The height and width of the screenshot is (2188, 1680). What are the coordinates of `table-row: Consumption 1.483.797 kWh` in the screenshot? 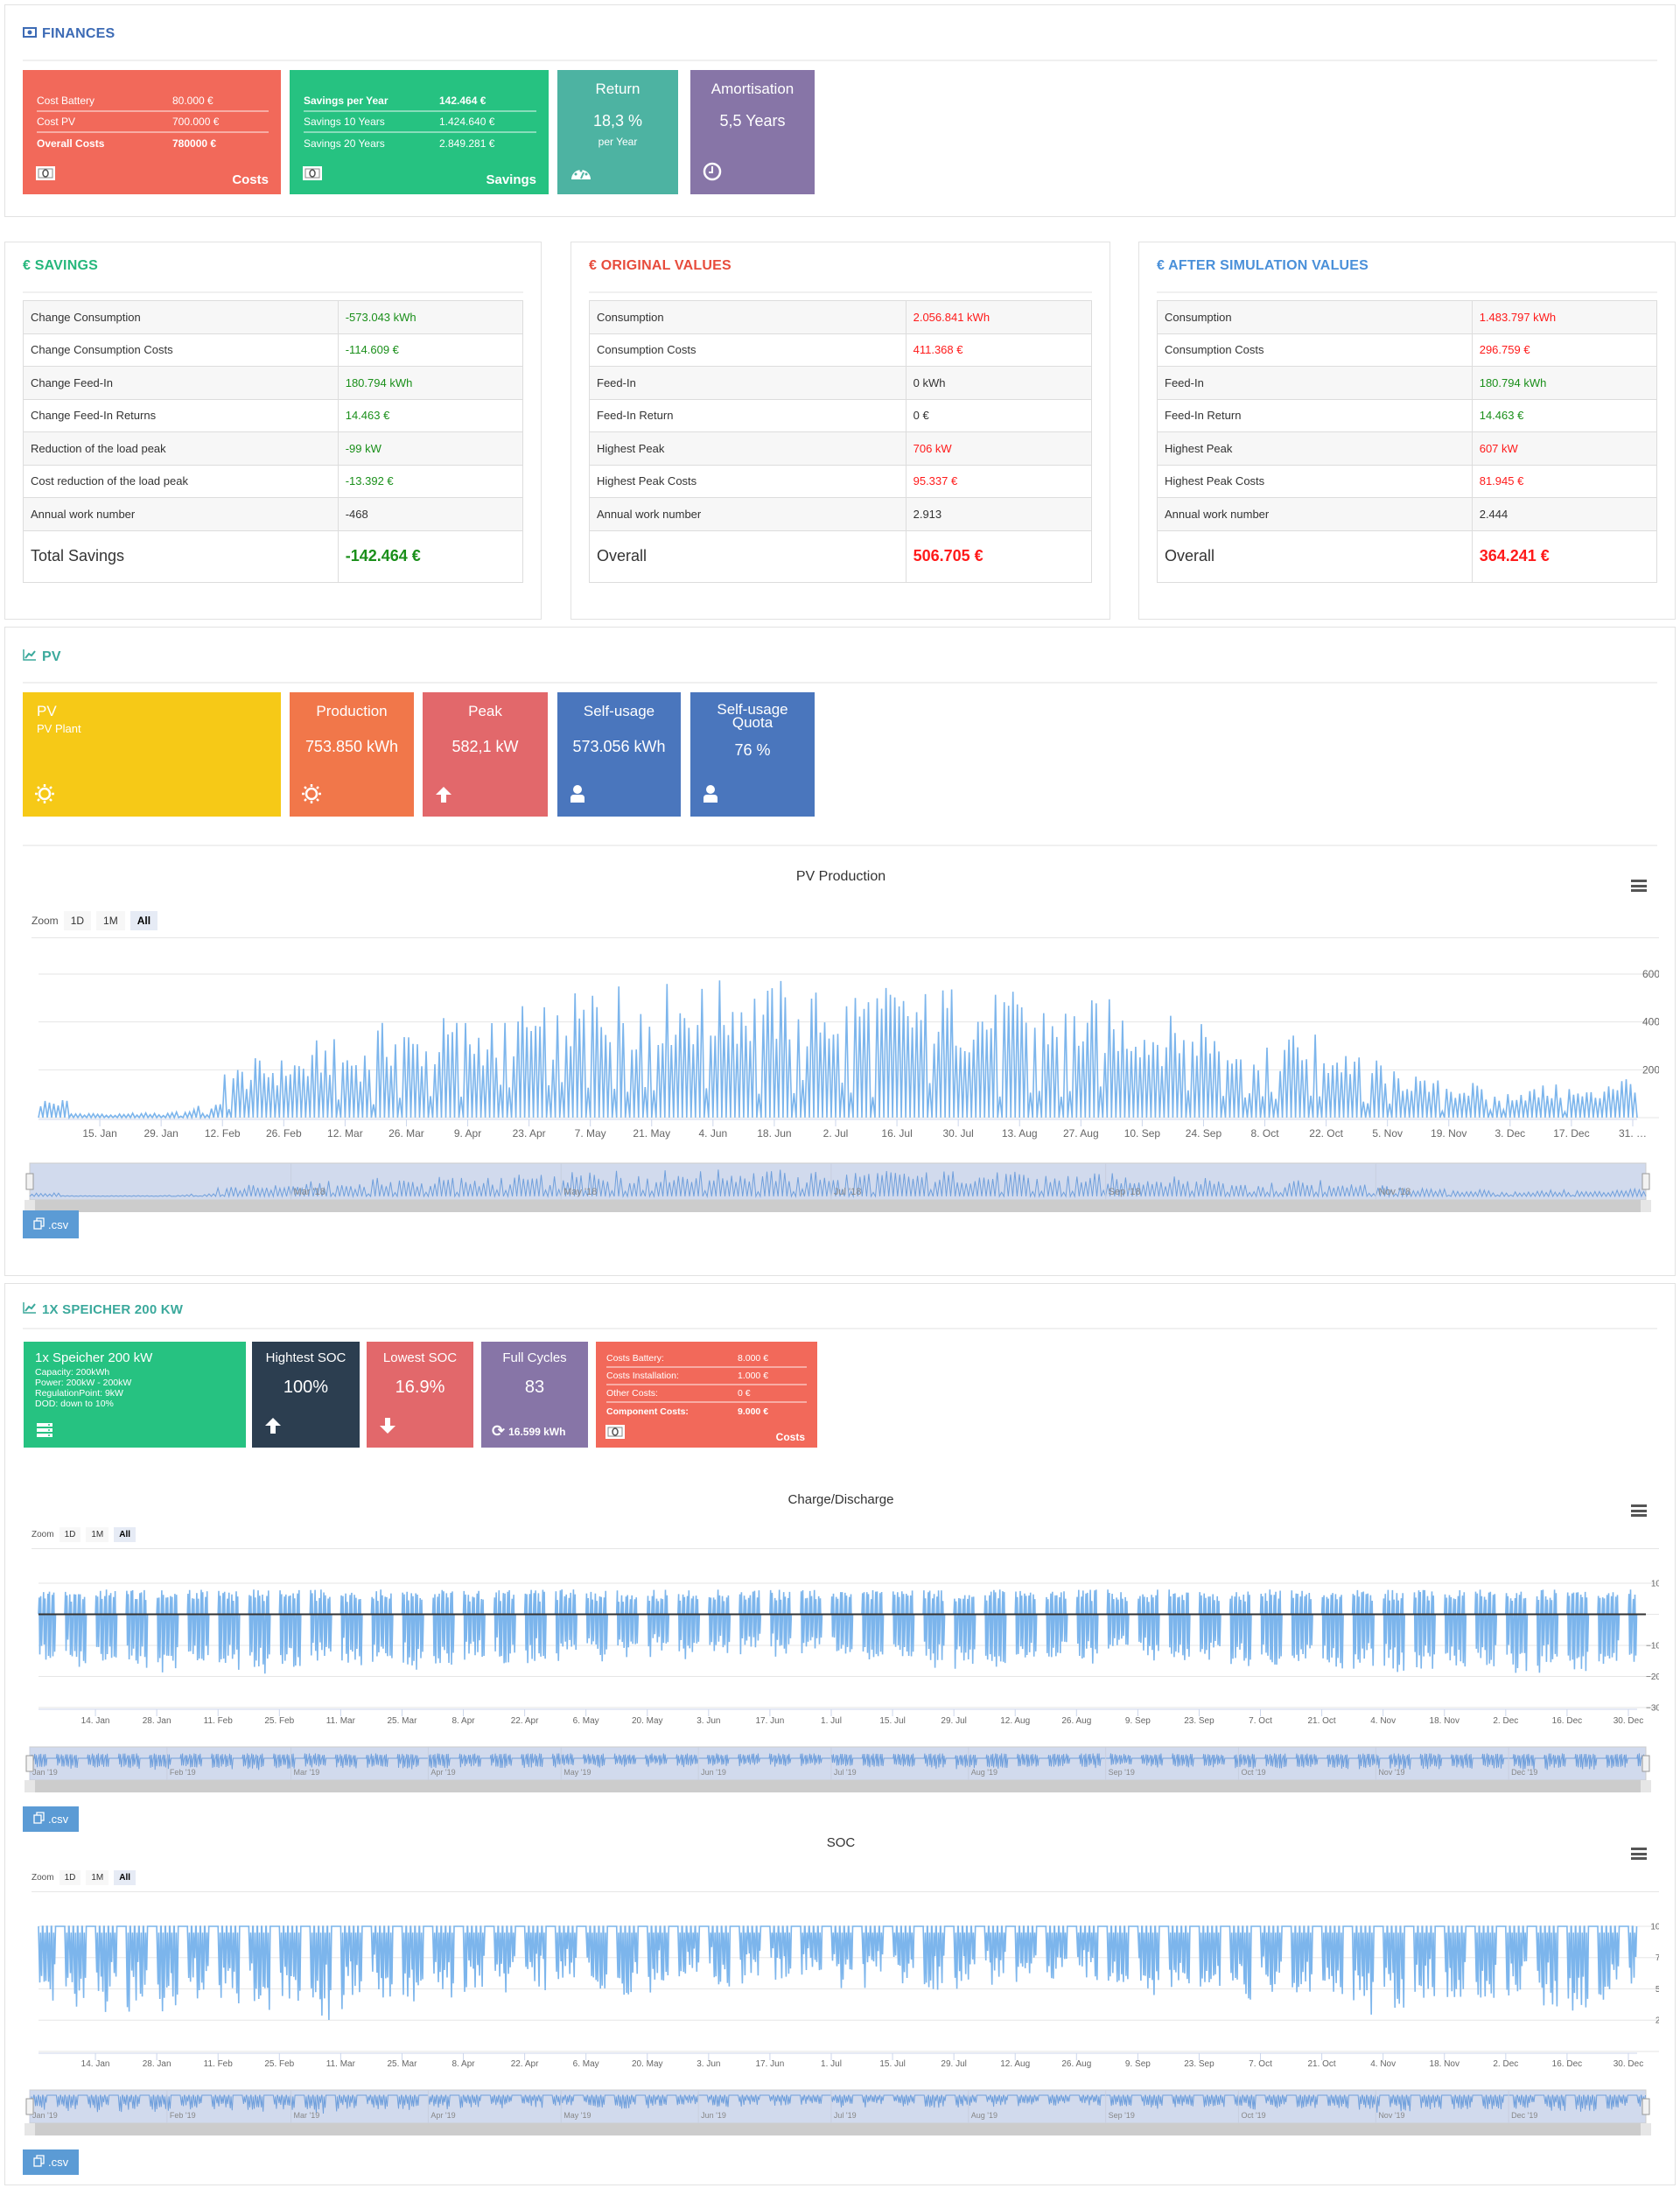 It's located at (1407, 317).